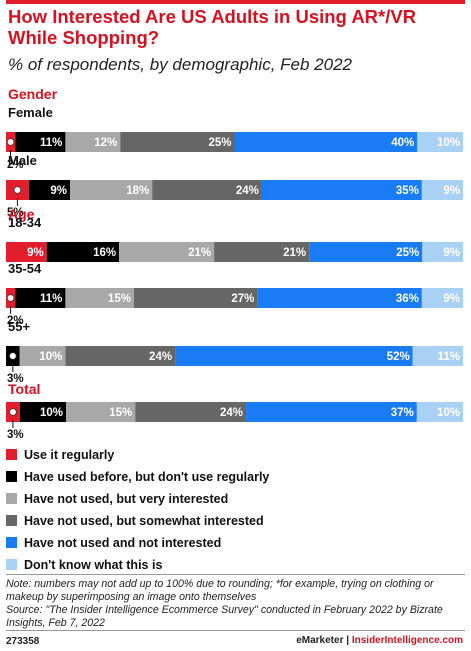  I want to click on data-label: 12%, so click(105, 143).